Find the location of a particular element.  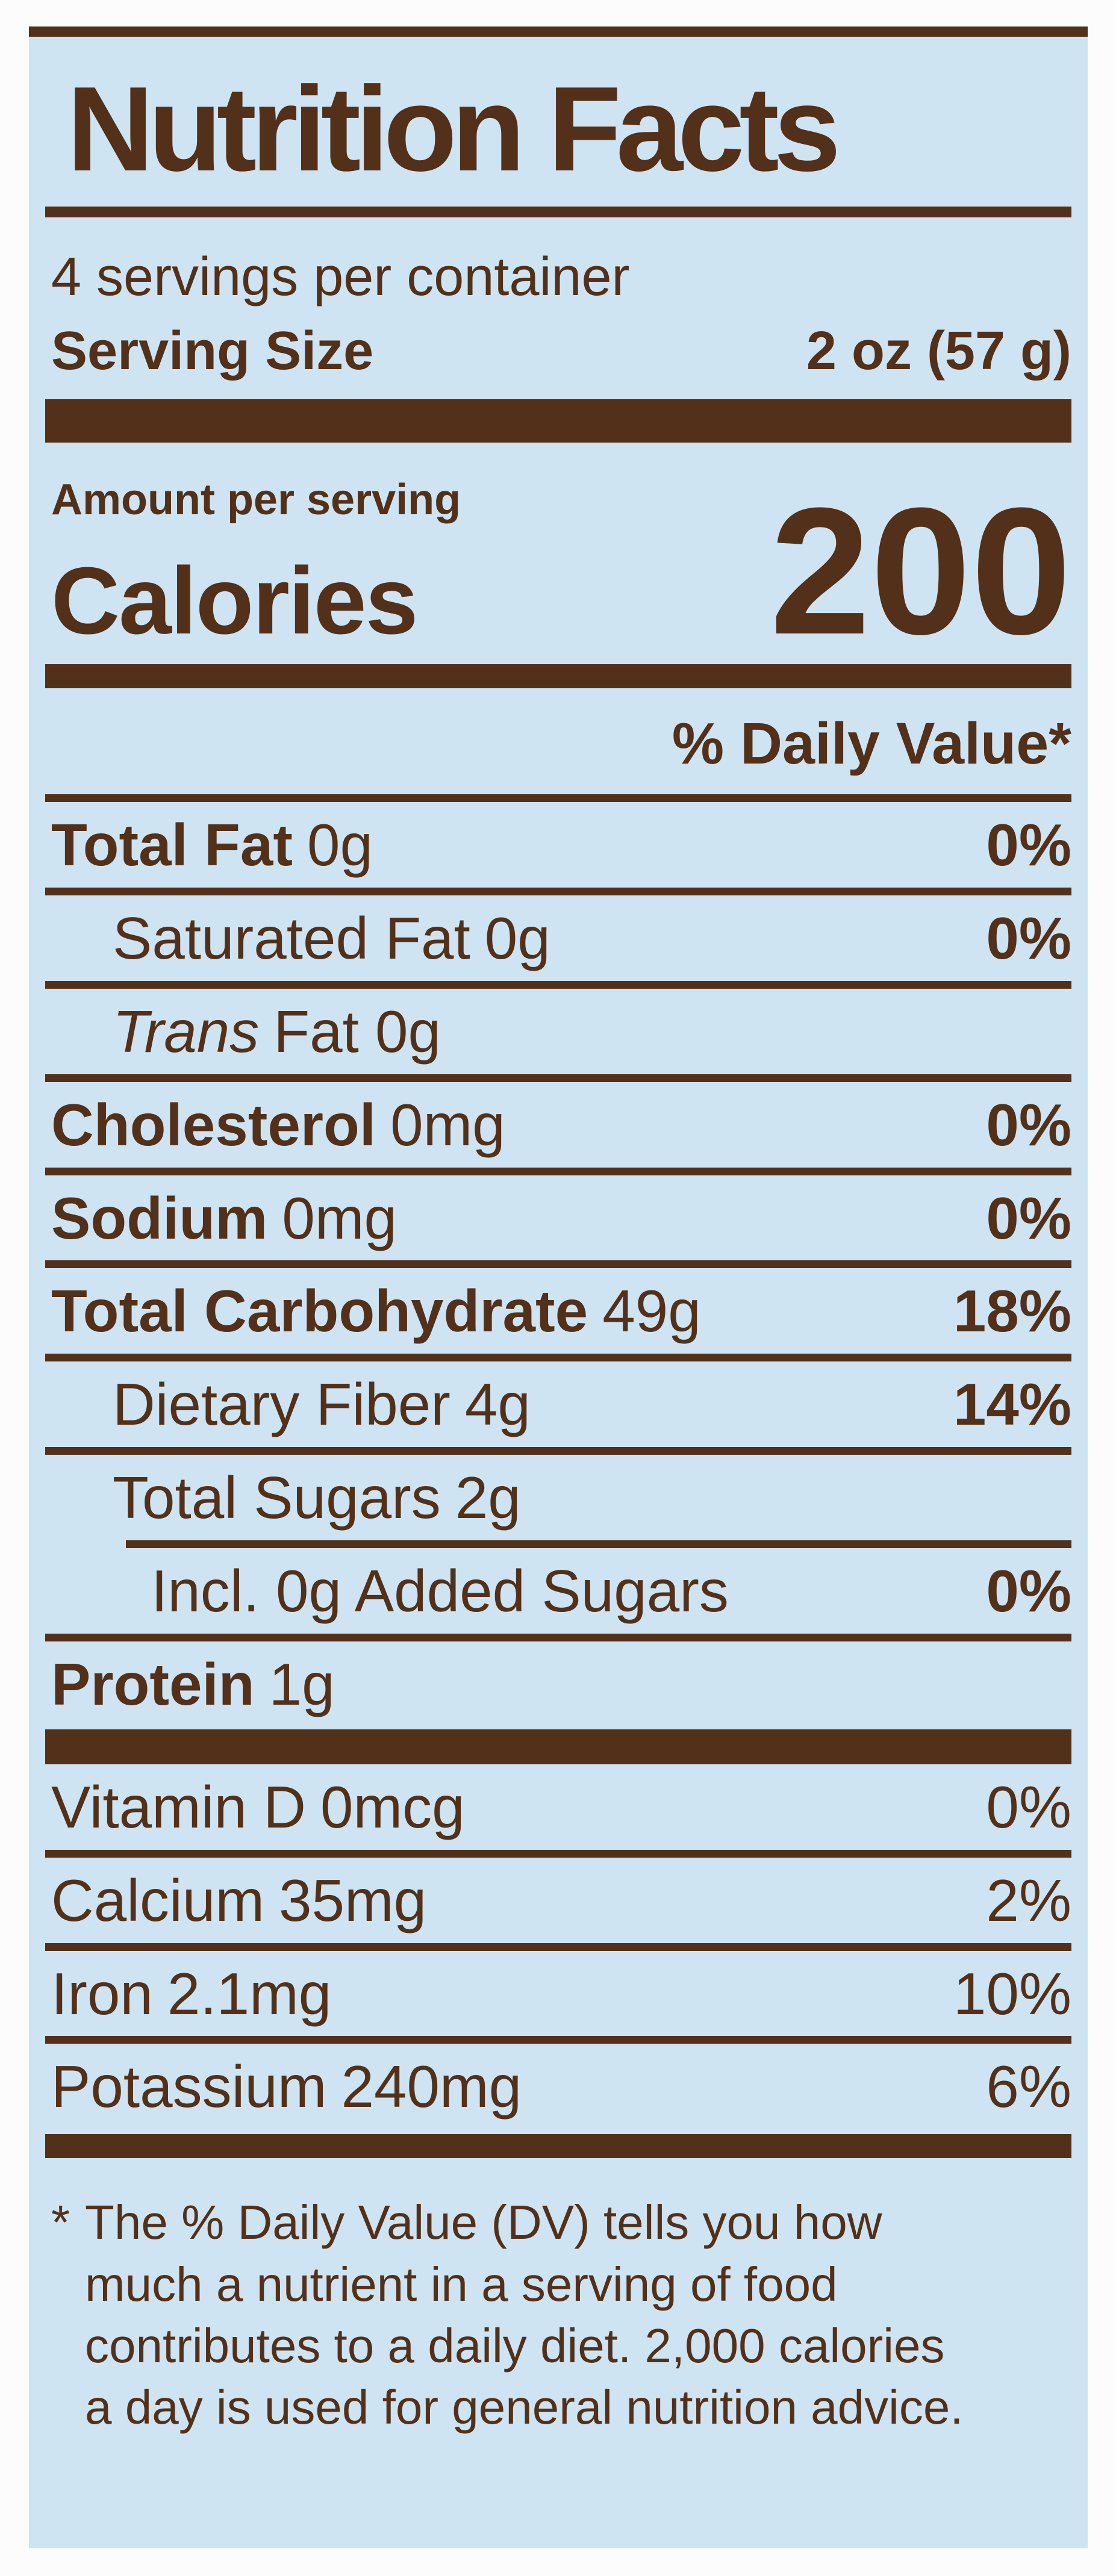

servings-per-container: 4 servings per container is located at coordinates (340, 277).